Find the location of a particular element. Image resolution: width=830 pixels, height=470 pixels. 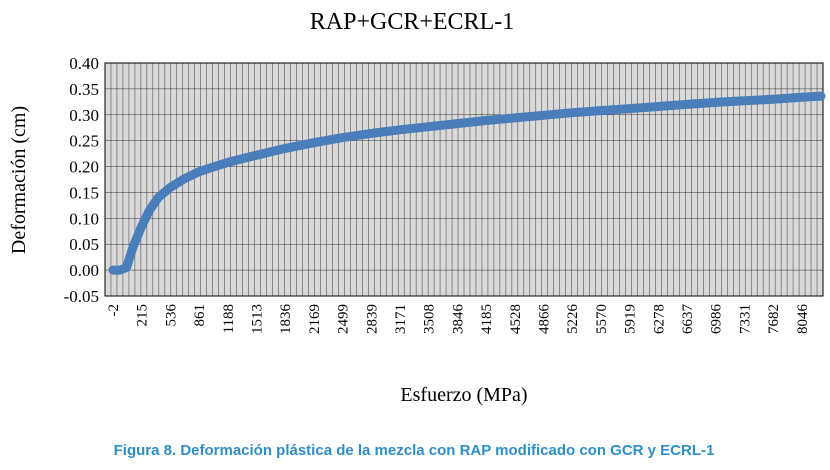

x-tick-label: 536 is located at coordinates (171, 315).